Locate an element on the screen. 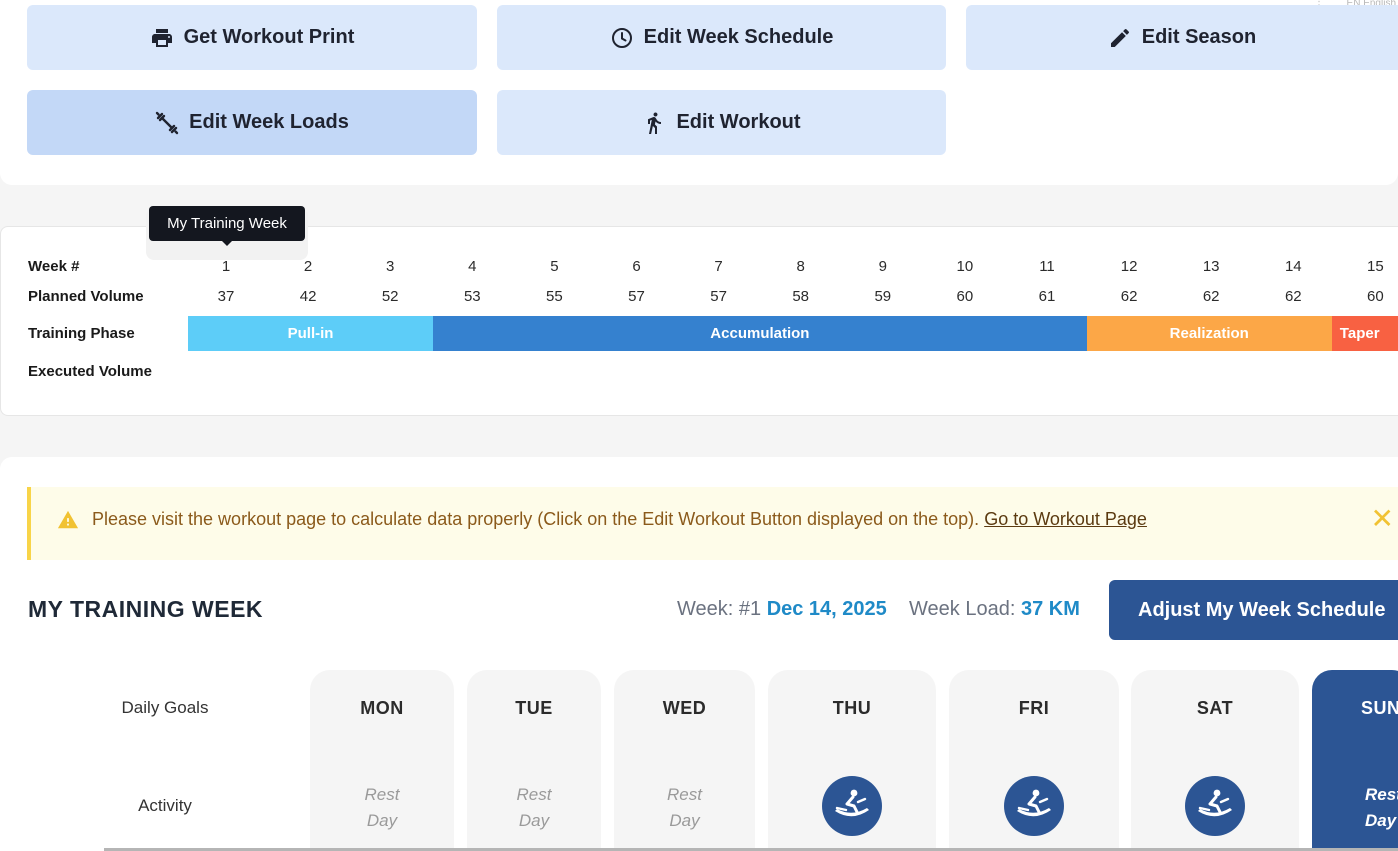 This screenshot has width=1398, height=851. day-name: FRI is located at coordinates (1034, 708).